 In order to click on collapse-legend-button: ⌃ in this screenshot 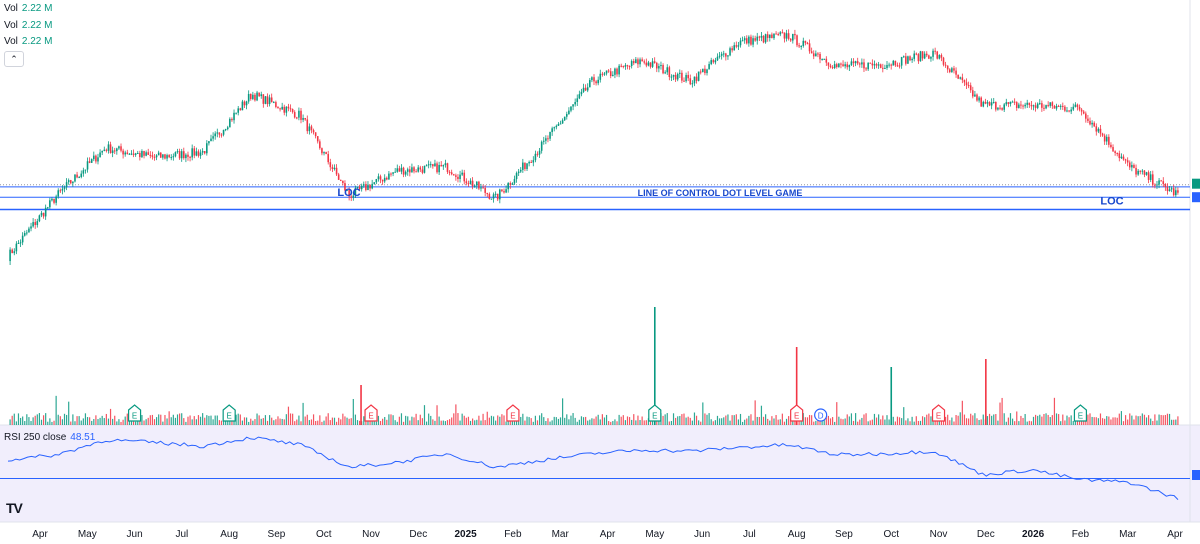, I will do `click(14, 59)`.